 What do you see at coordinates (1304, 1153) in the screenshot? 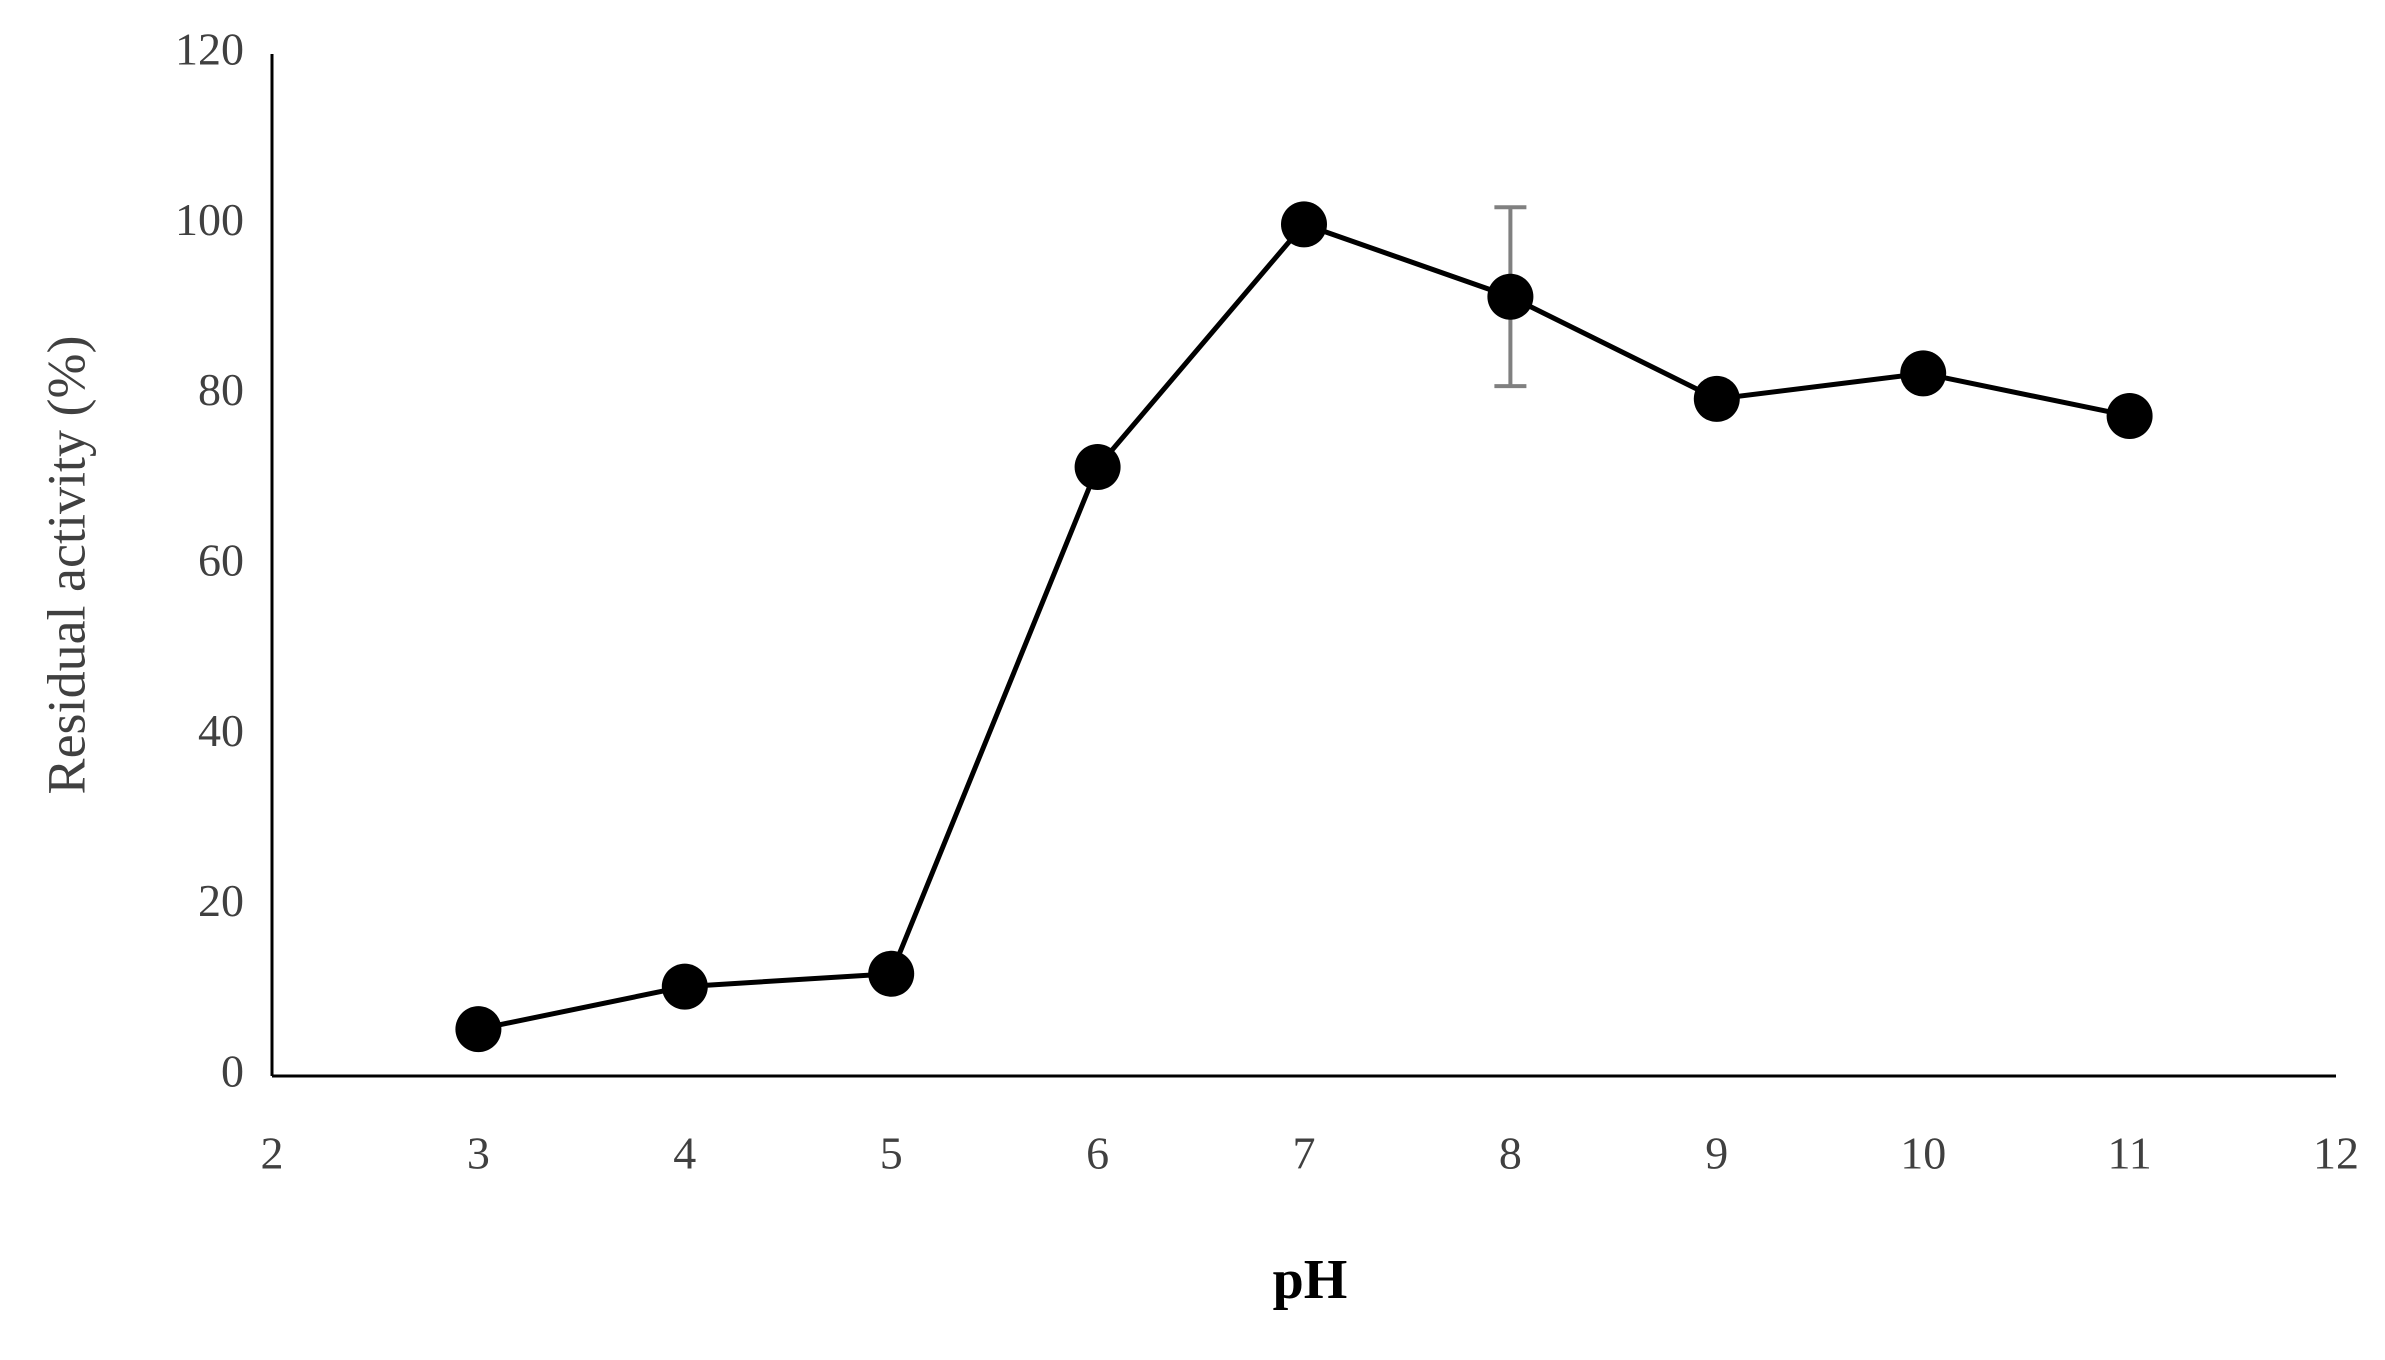
I see `x-tick-label: 7` at bounding box center [1304, 1153].